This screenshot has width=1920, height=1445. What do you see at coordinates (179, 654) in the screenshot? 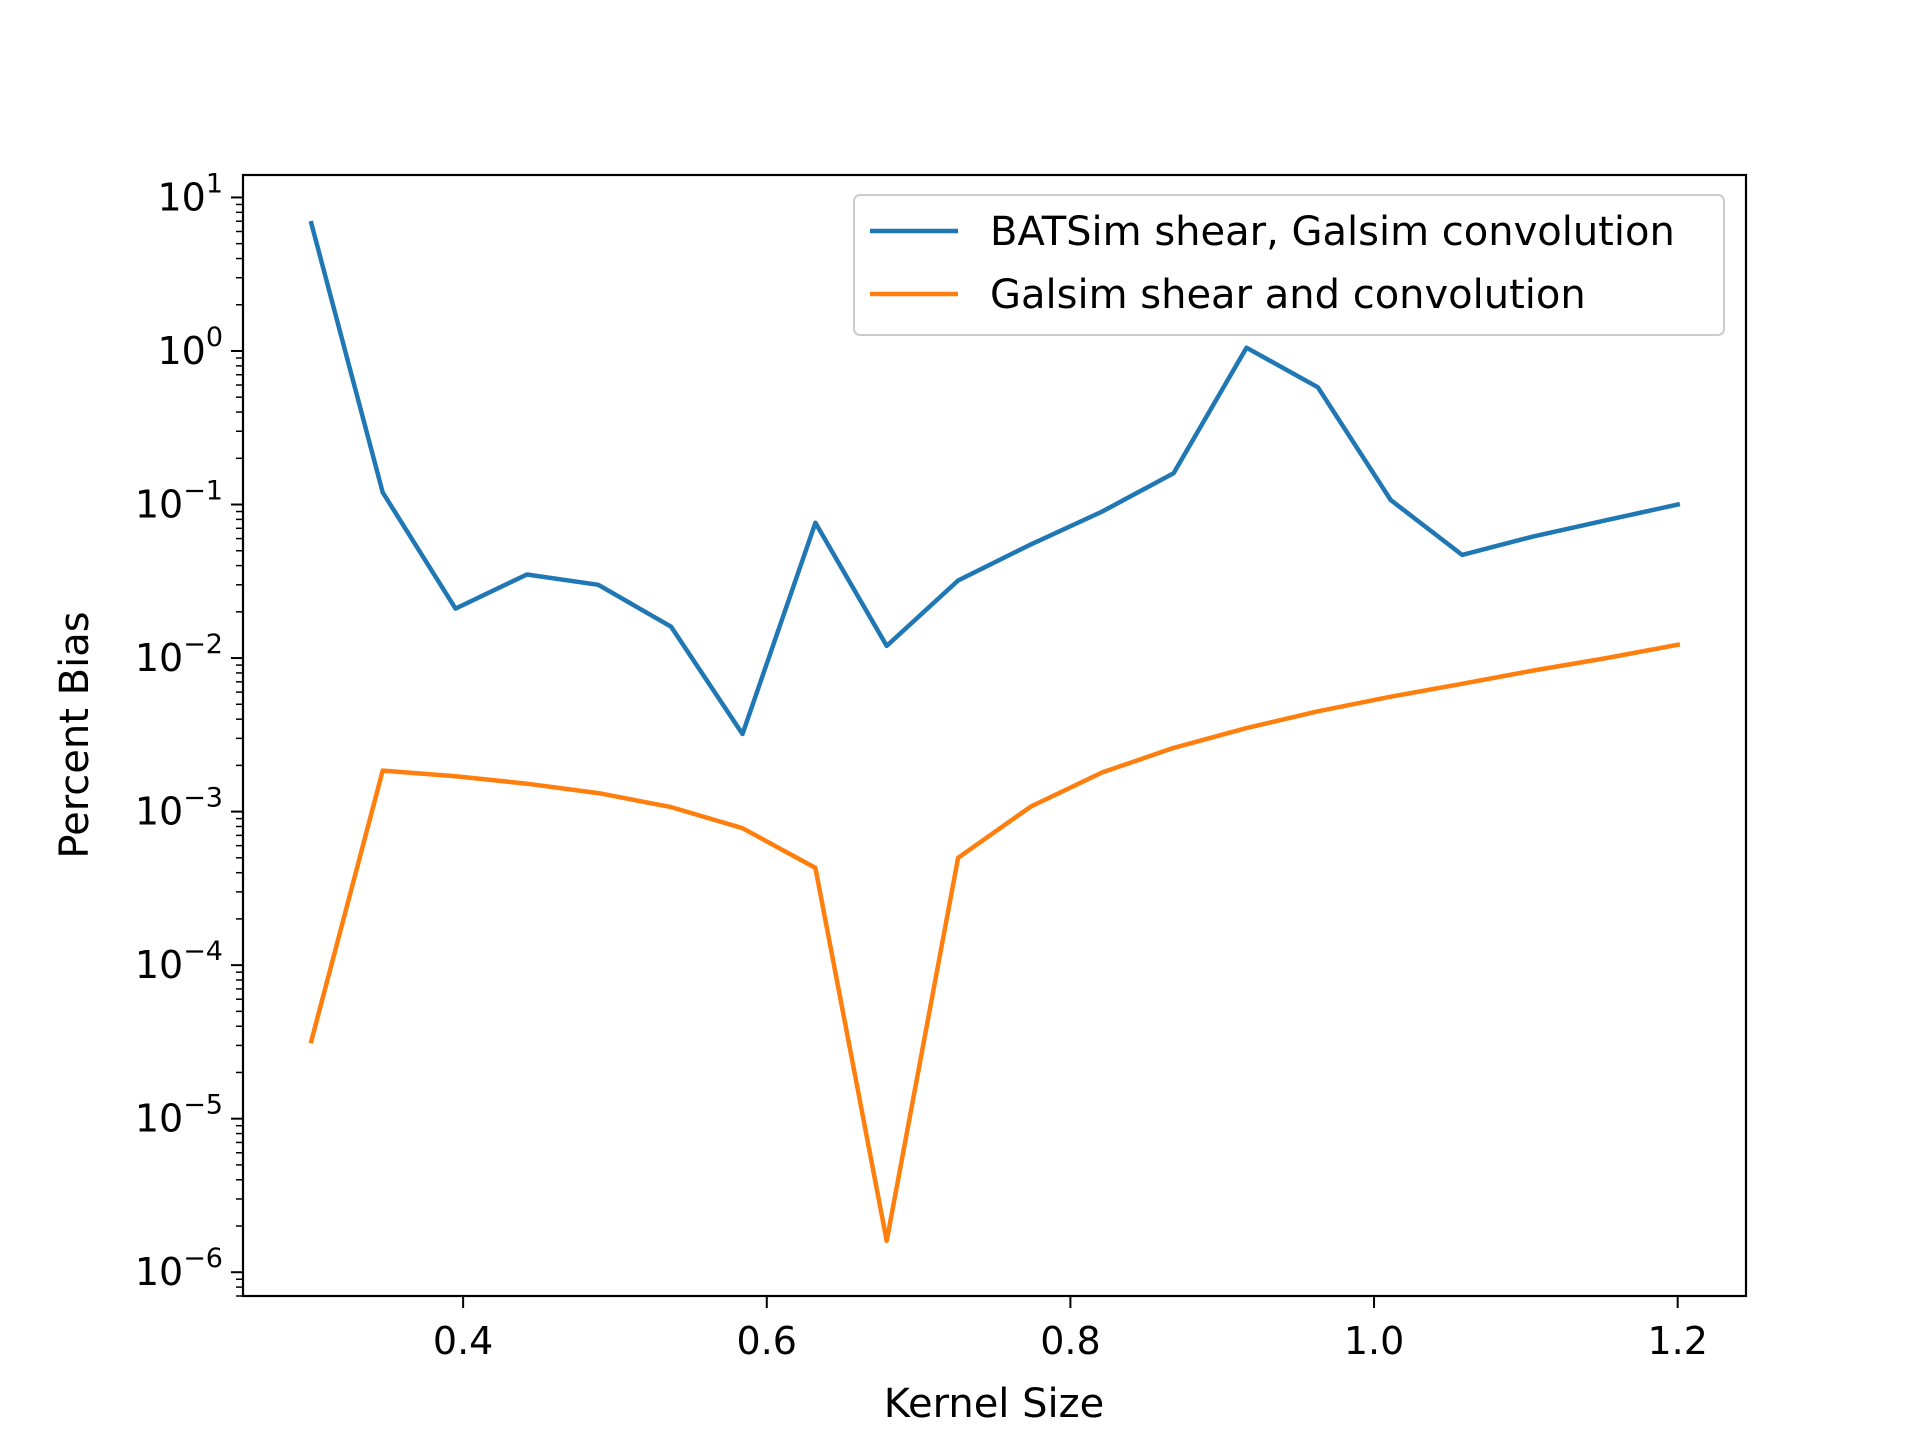
I see `y-tick-label: 10⁻²` at bounding box center [179, 654].